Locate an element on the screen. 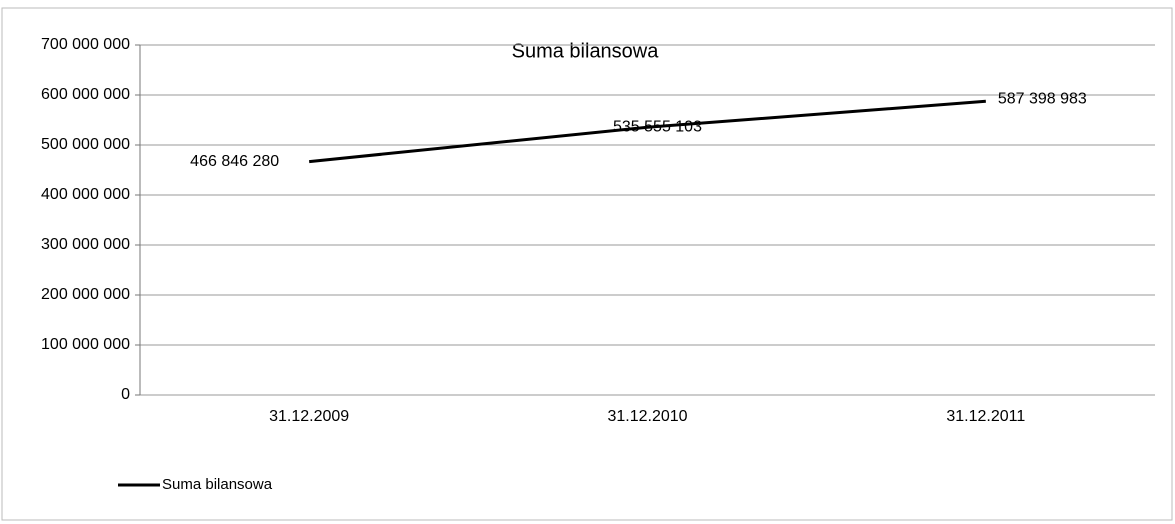 The image size is (1175, 524). x-tick-label: 31.12.2010 is located at coordinates (647, 416).